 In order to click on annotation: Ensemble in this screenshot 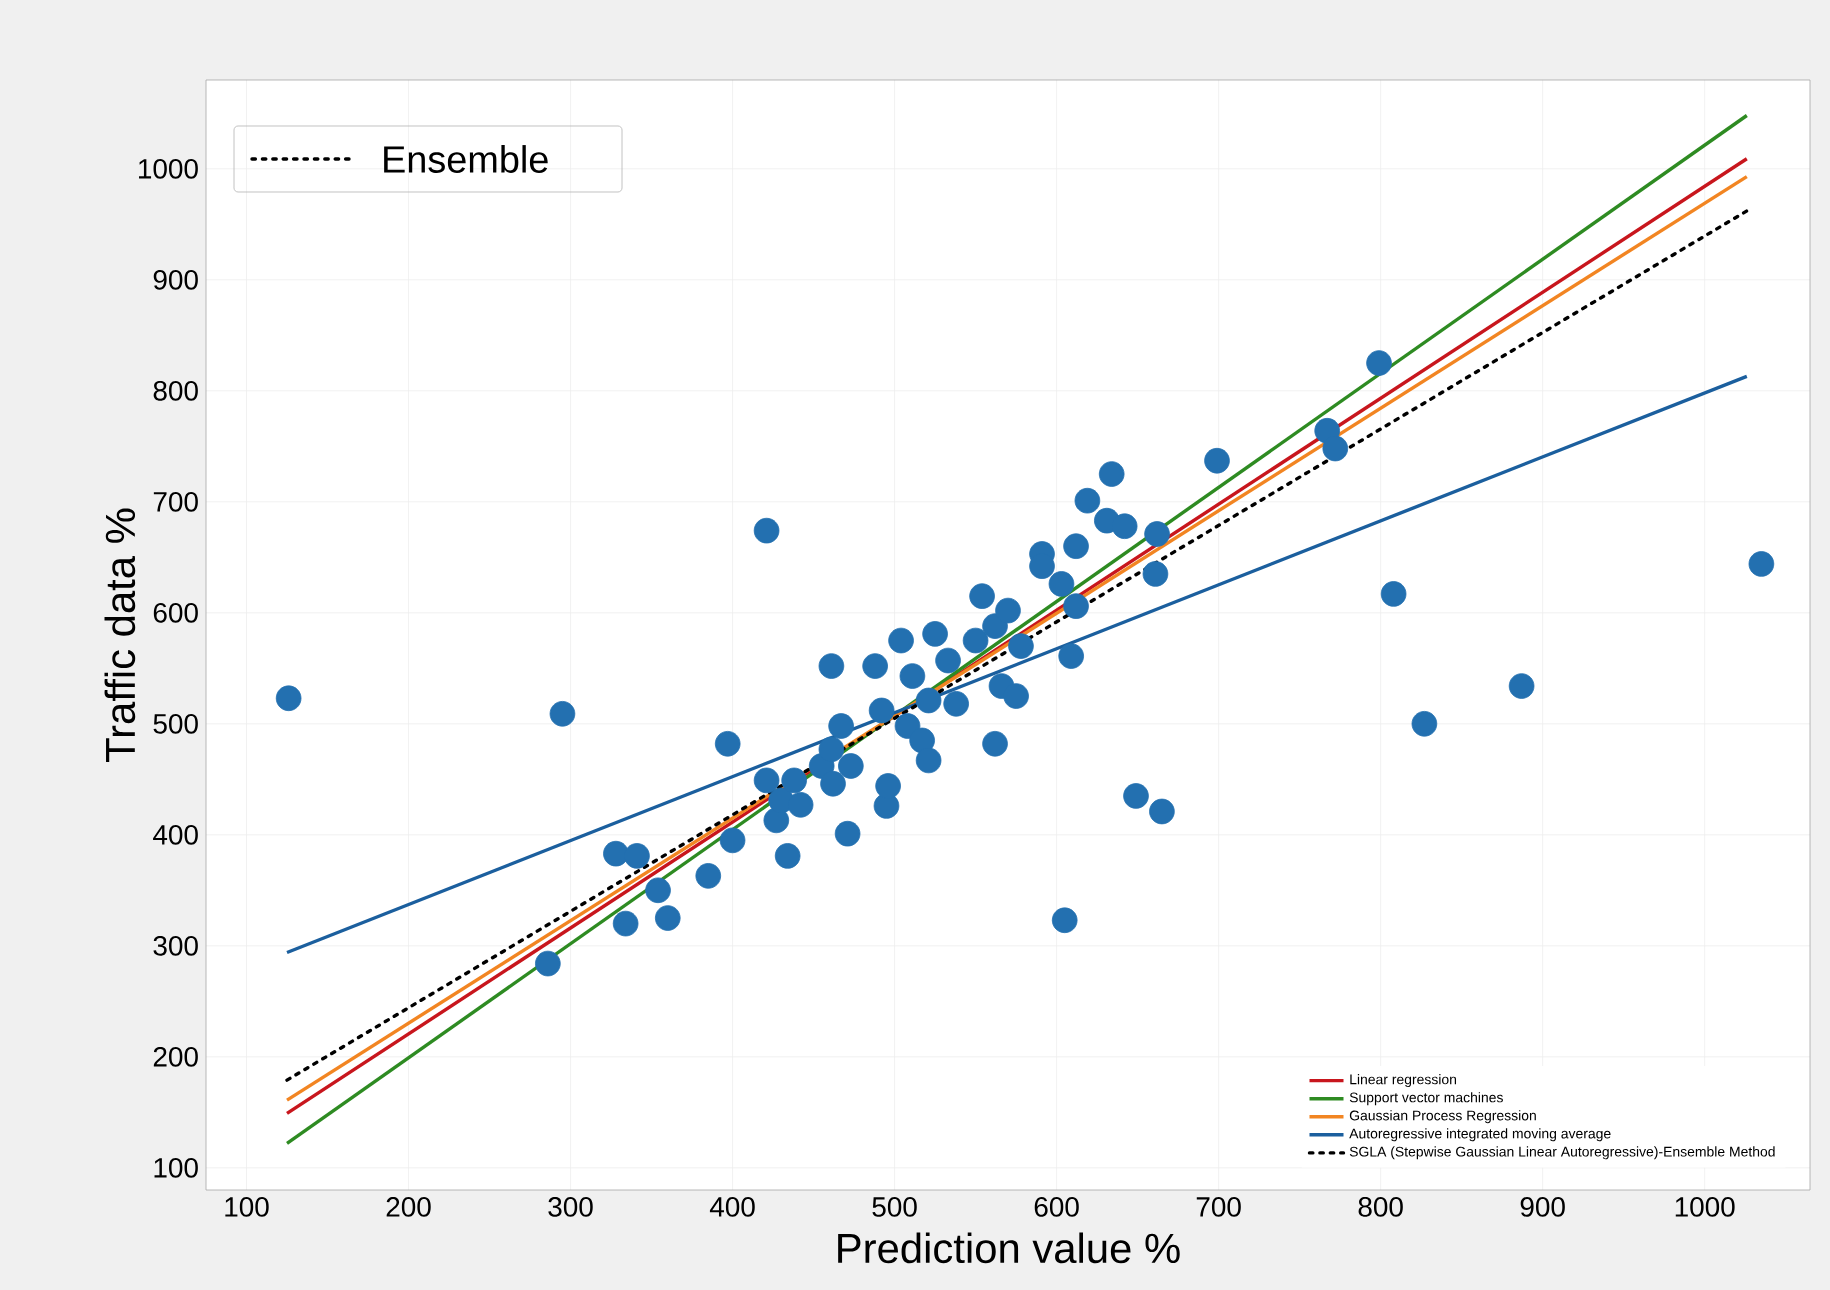, I will do `click(466, 159)`.